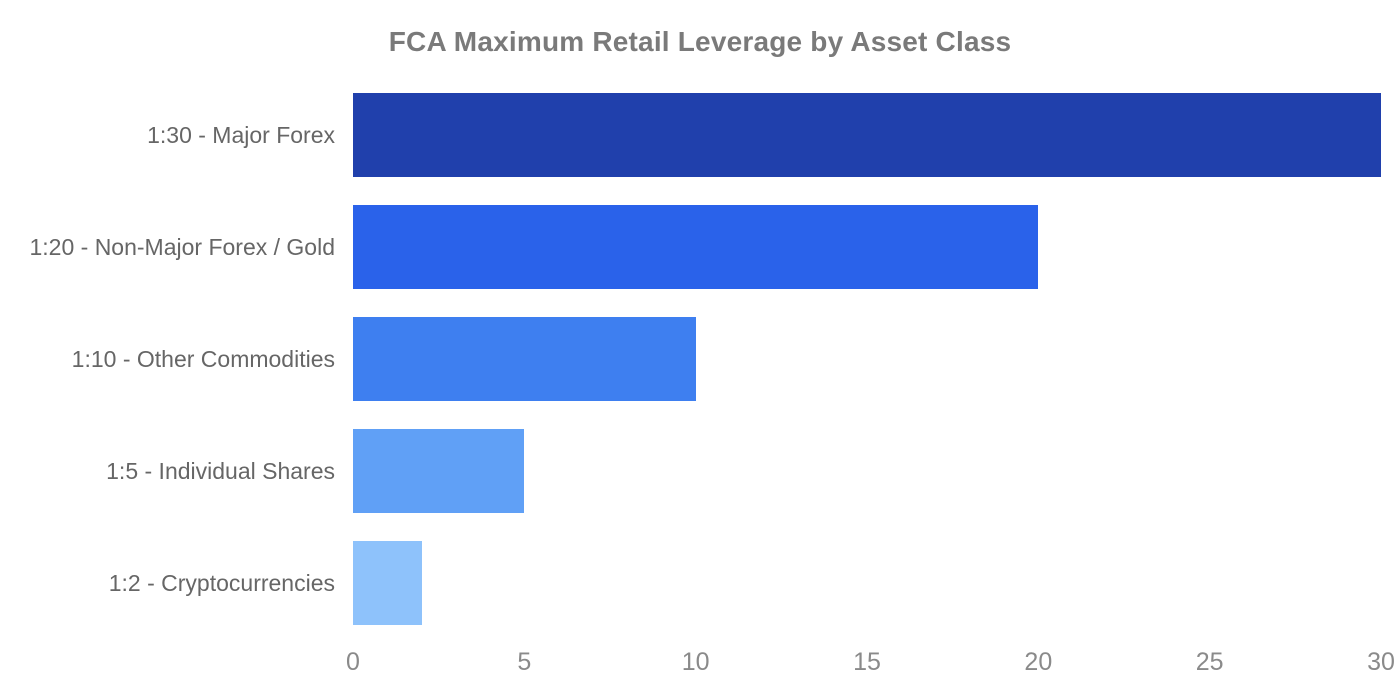  What do you see at coordinates (695, 662) in the screenshot?
I see `x-tick-label: 10` at bounding box center [695, 662].